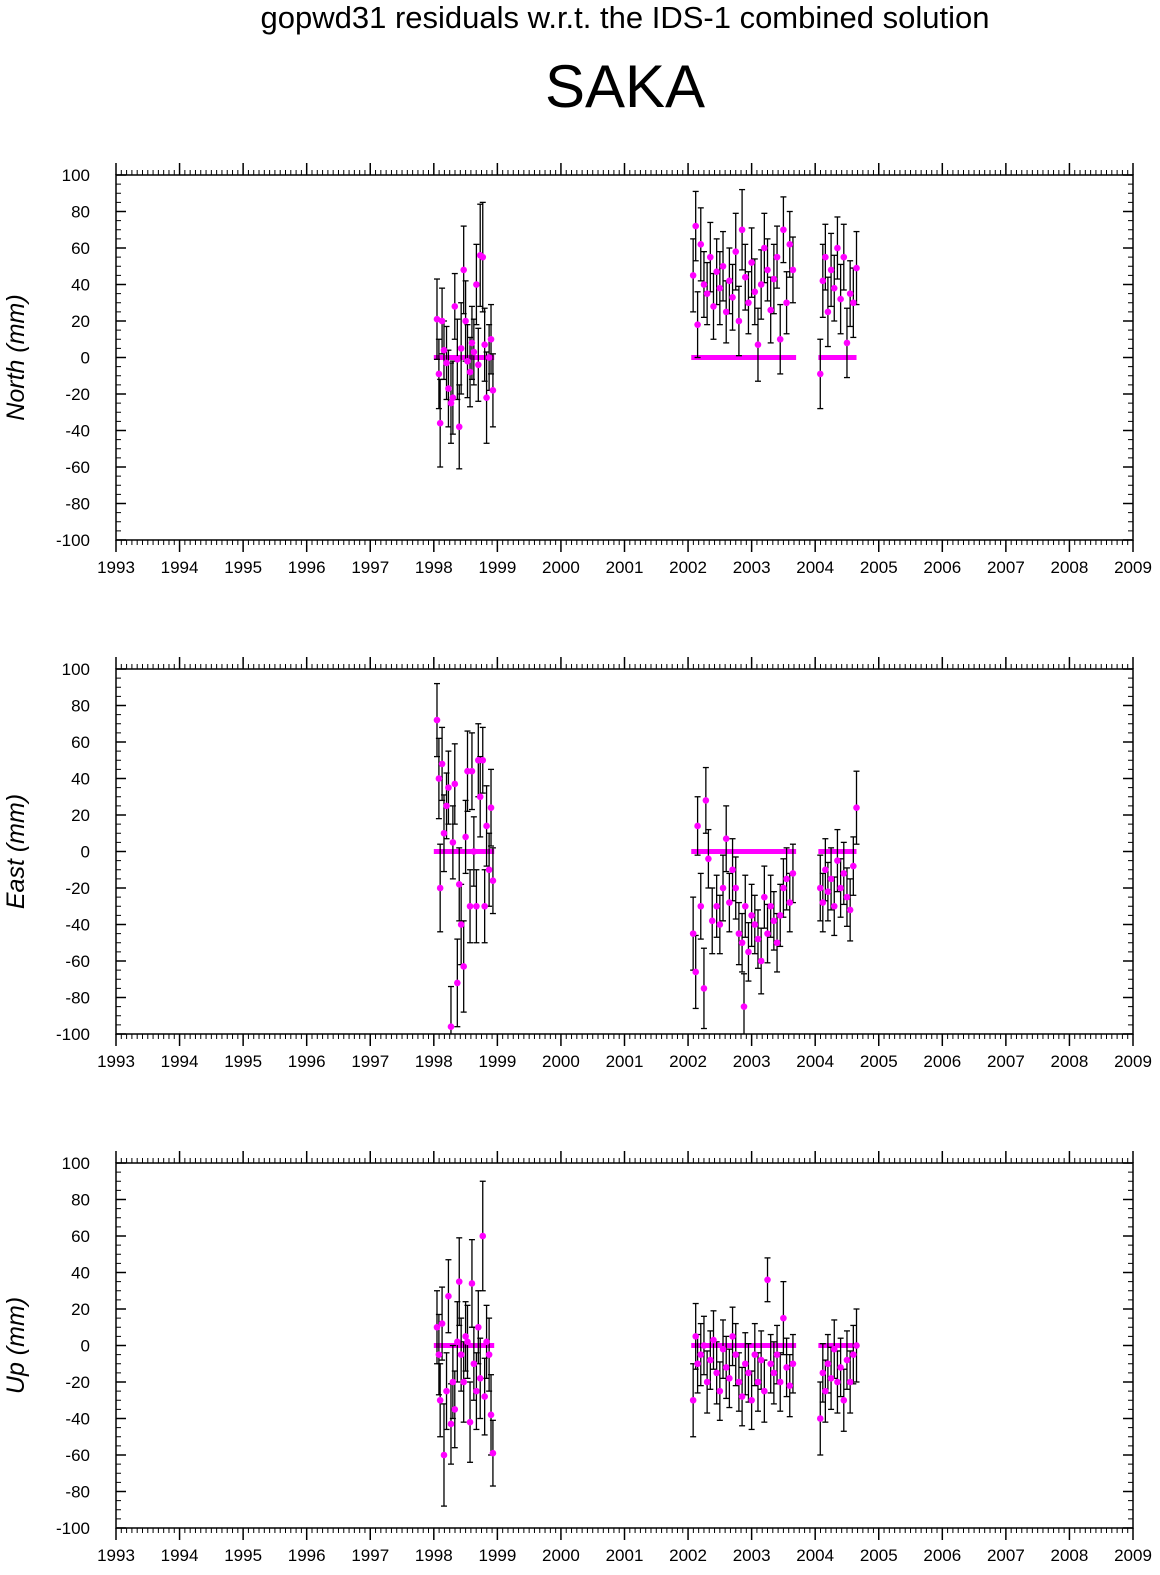 The image size is (1160, 1575). Describe the element at coordinates (1133, 1061) in the screenshot. I see `x-tick-label: 2009` at that location.